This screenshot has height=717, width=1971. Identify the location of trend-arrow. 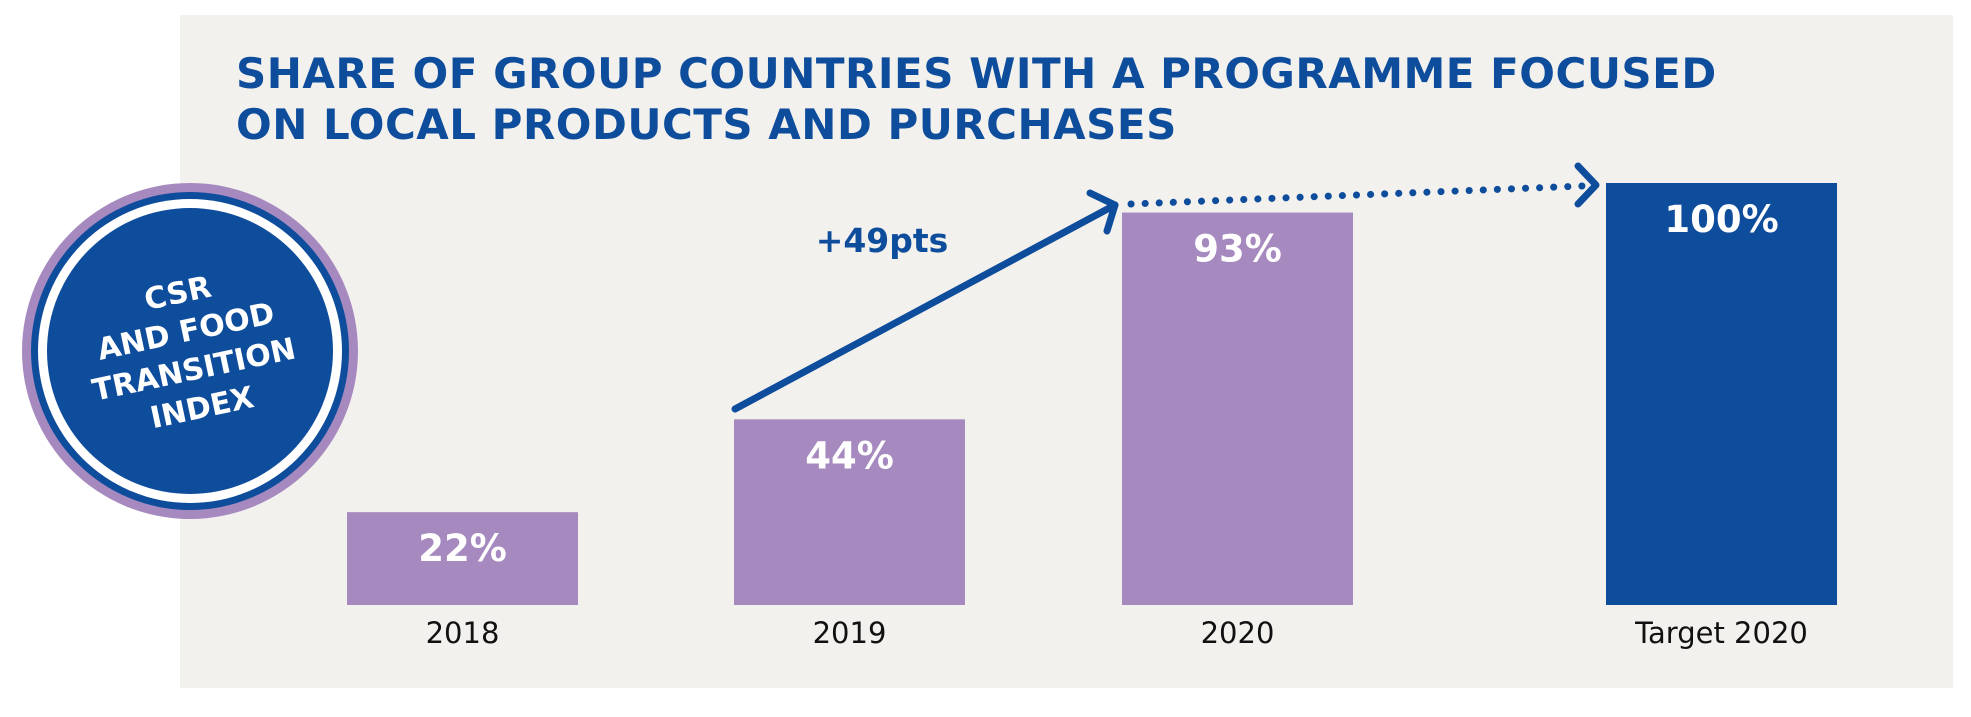
(925, 301).